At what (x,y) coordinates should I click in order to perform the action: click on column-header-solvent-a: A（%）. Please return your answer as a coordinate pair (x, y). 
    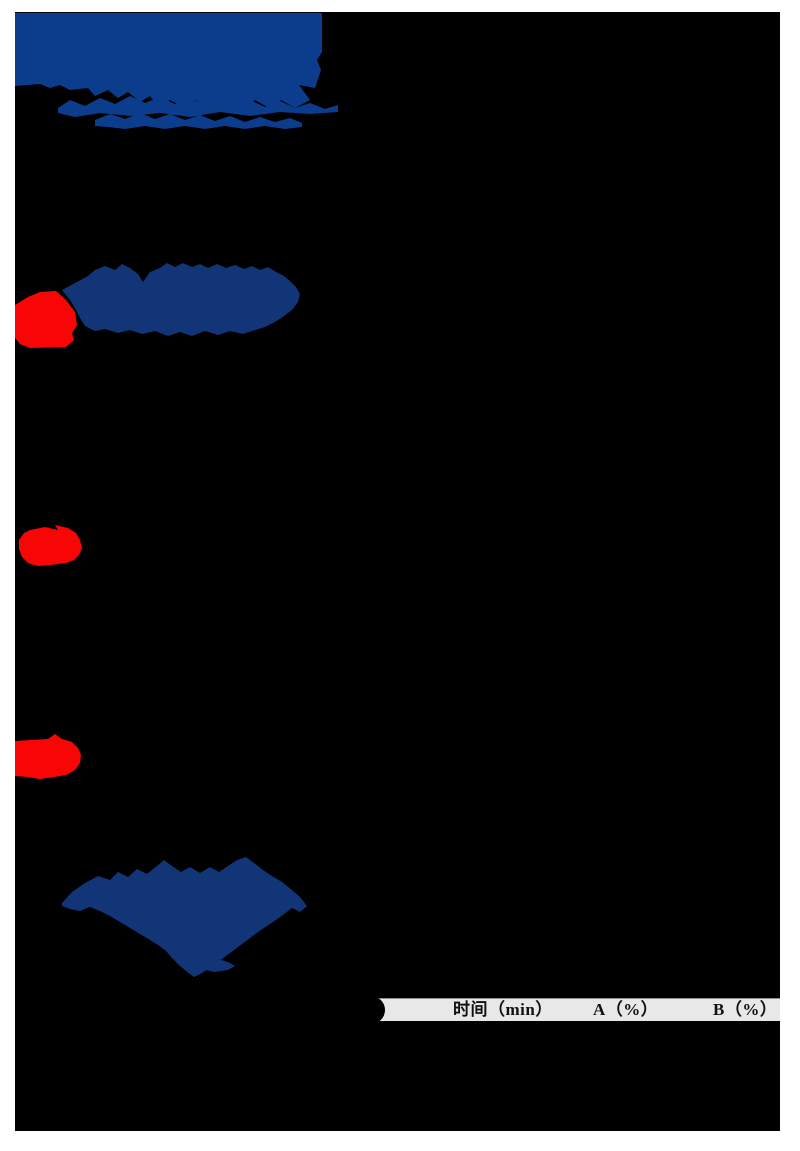
    Looking at the image, I should click on (626, 1009).